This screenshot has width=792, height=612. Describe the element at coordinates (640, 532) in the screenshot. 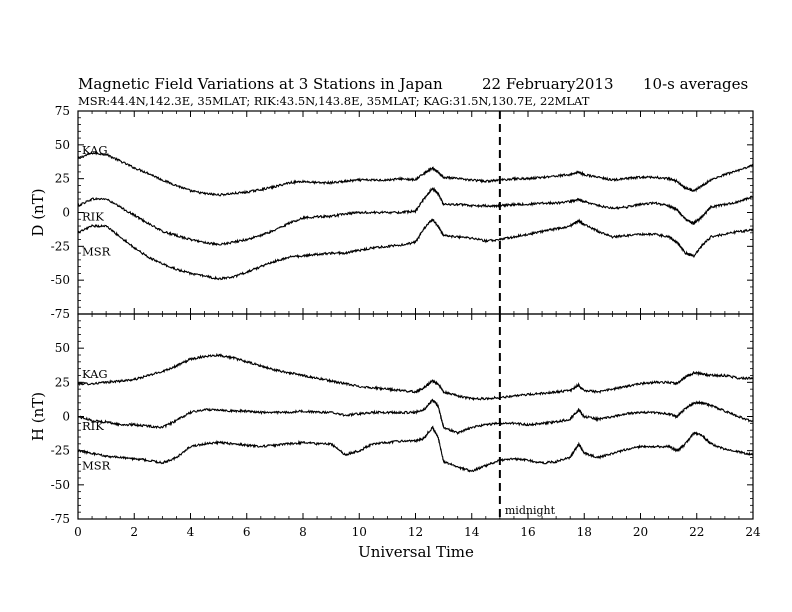

I see `x-tick-label: 20` at that location.